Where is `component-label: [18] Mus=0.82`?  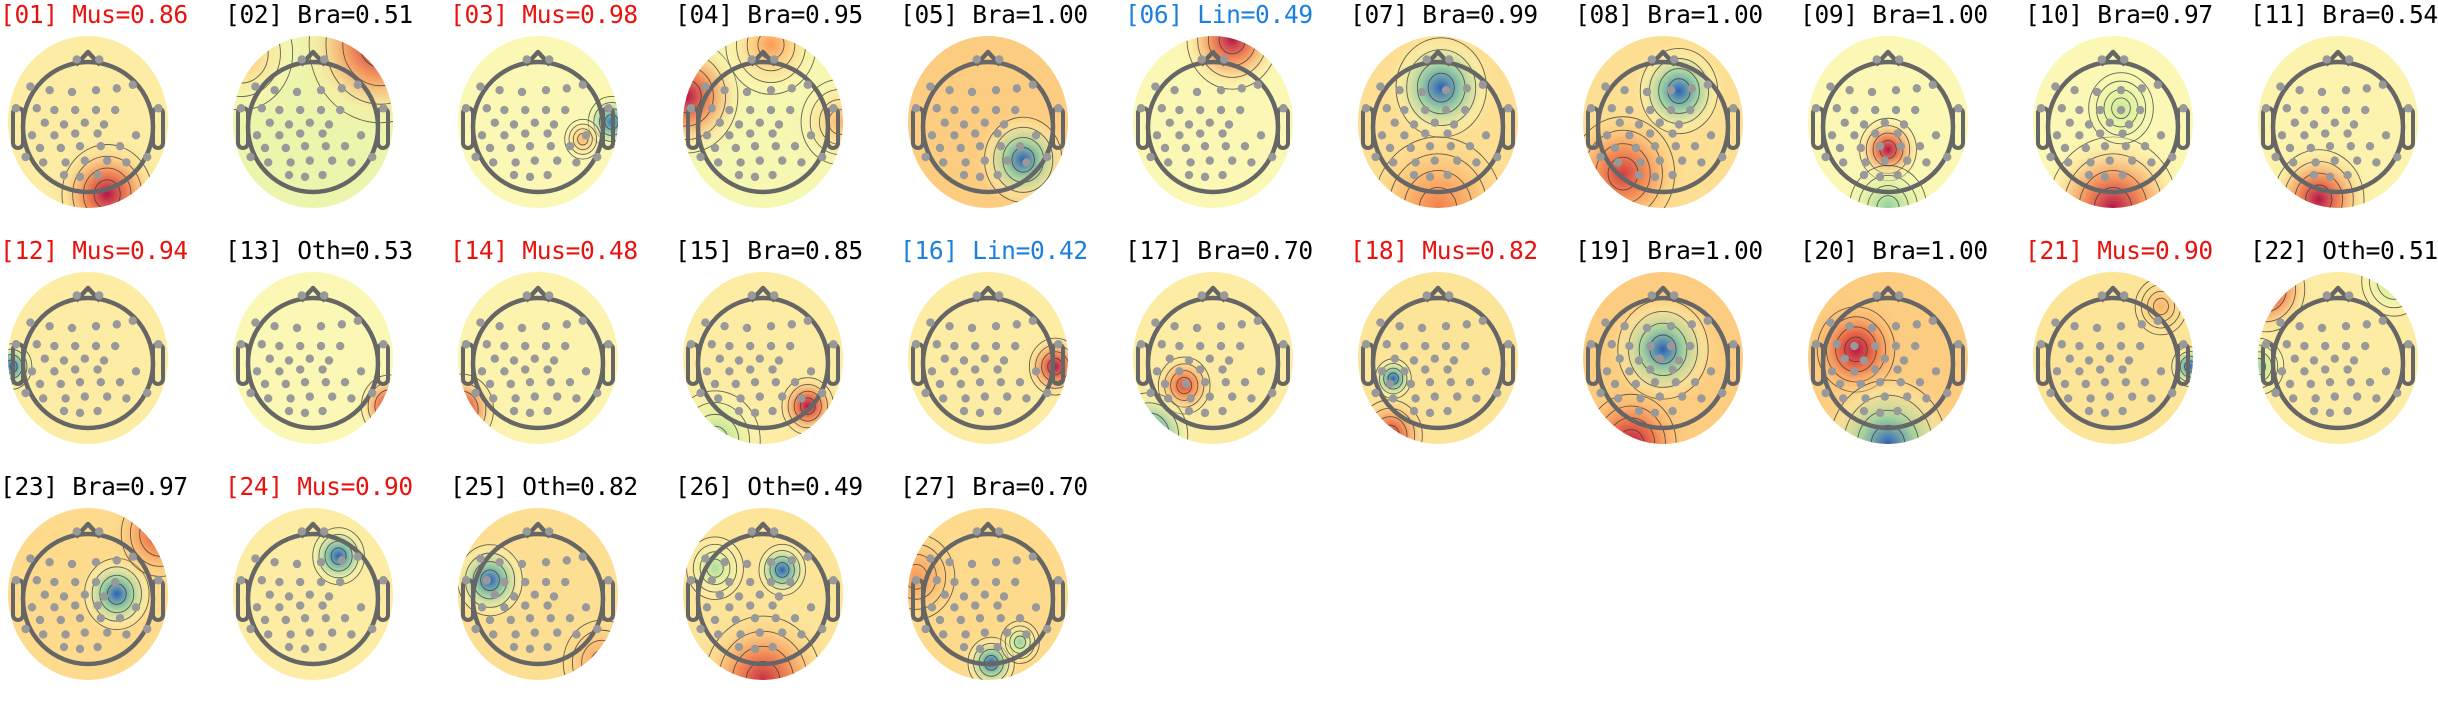 component-label: [18] Mus=0.82 is located at coordinates (1444, 250).